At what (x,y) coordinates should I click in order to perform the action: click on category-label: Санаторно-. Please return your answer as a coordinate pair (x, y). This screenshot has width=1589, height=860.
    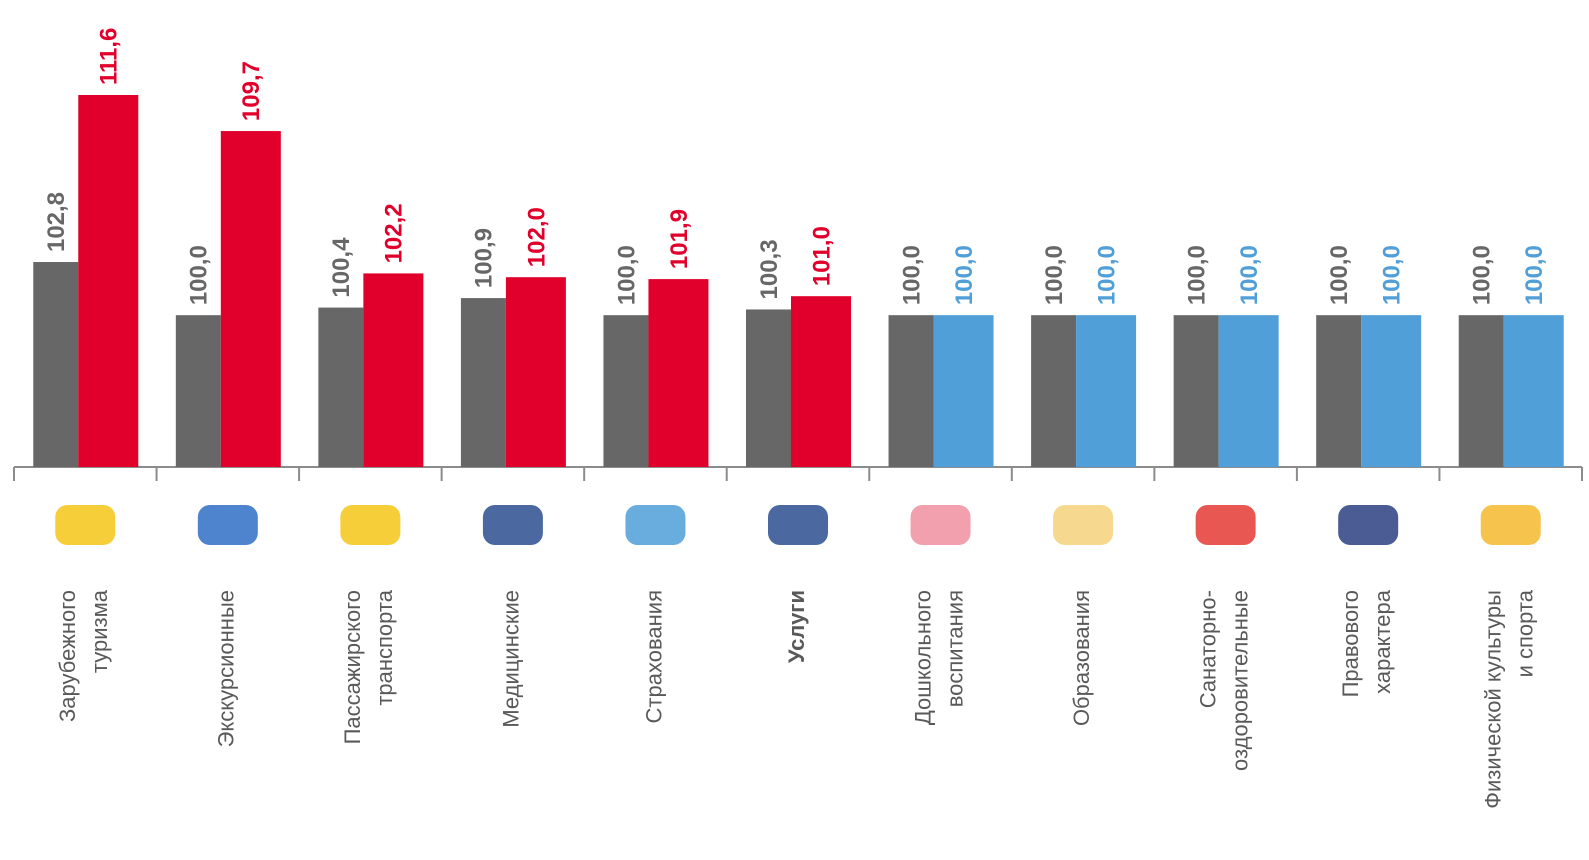
    Looking at the image, I should click on (1207, 649).